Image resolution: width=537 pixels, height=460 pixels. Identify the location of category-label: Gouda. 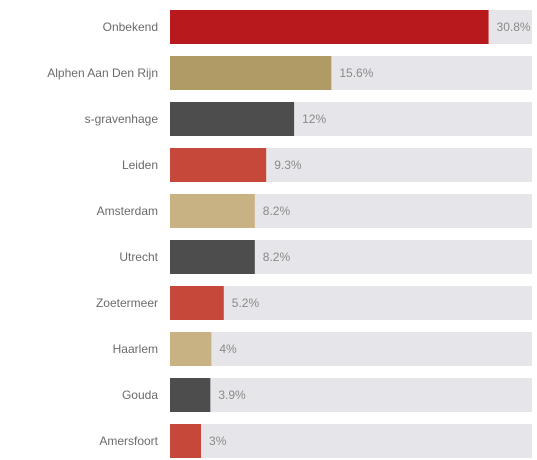
(140, 395).